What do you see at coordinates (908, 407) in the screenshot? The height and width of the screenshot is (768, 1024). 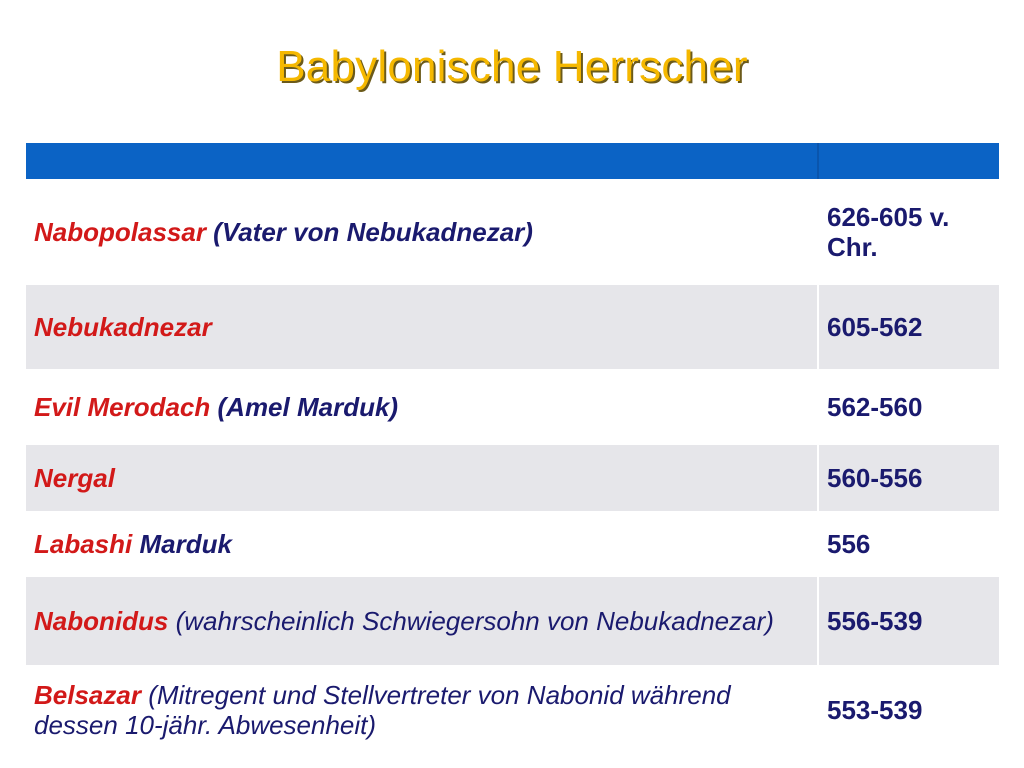 I see `ruler-years: 562-560` at bounding box center [908, 407].